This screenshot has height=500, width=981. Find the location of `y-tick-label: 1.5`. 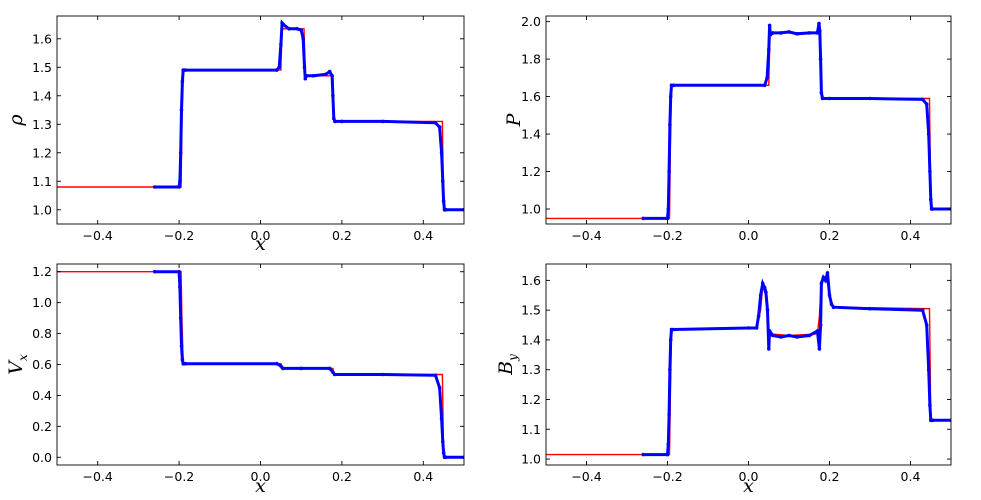

y-tick-label: 1.5 is located at coordinates (531, 310).